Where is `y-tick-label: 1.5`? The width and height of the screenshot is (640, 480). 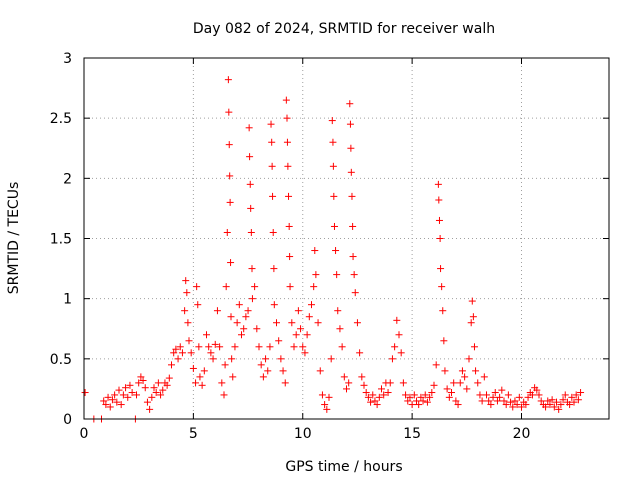 y-tick-label: 1.5 is located at coordinates (61, 240).